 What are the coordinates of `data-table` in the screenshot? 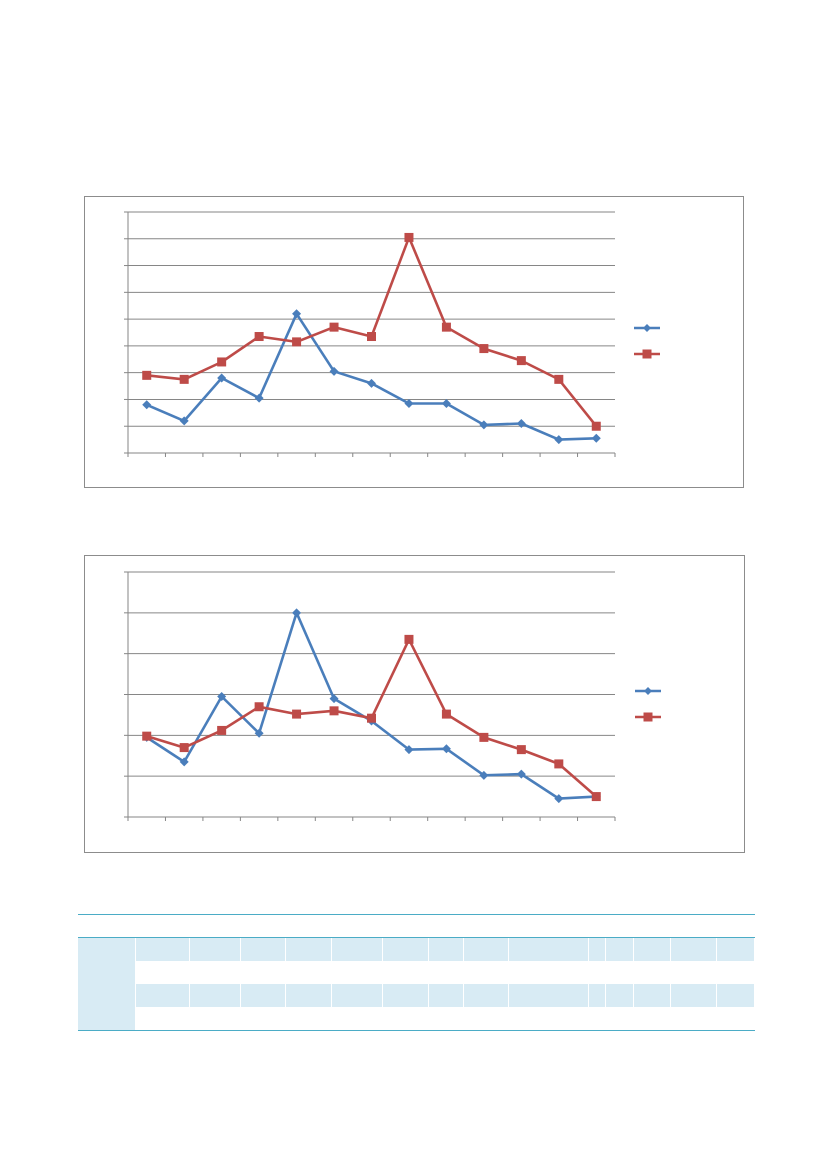 It's located at (417, 972).